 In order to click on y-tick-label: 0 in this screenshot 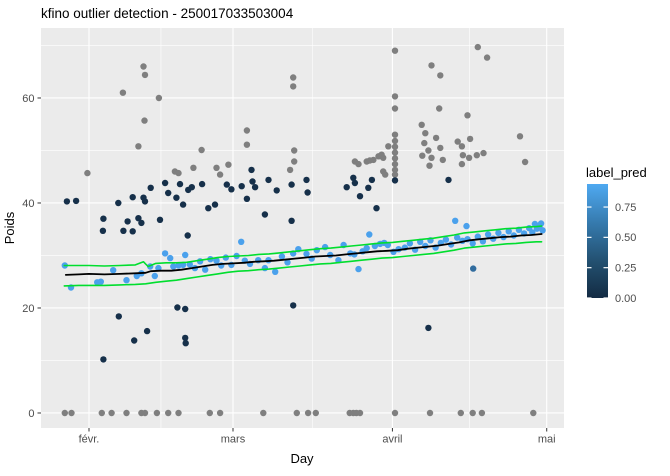, I will do `click(31, 414)`.